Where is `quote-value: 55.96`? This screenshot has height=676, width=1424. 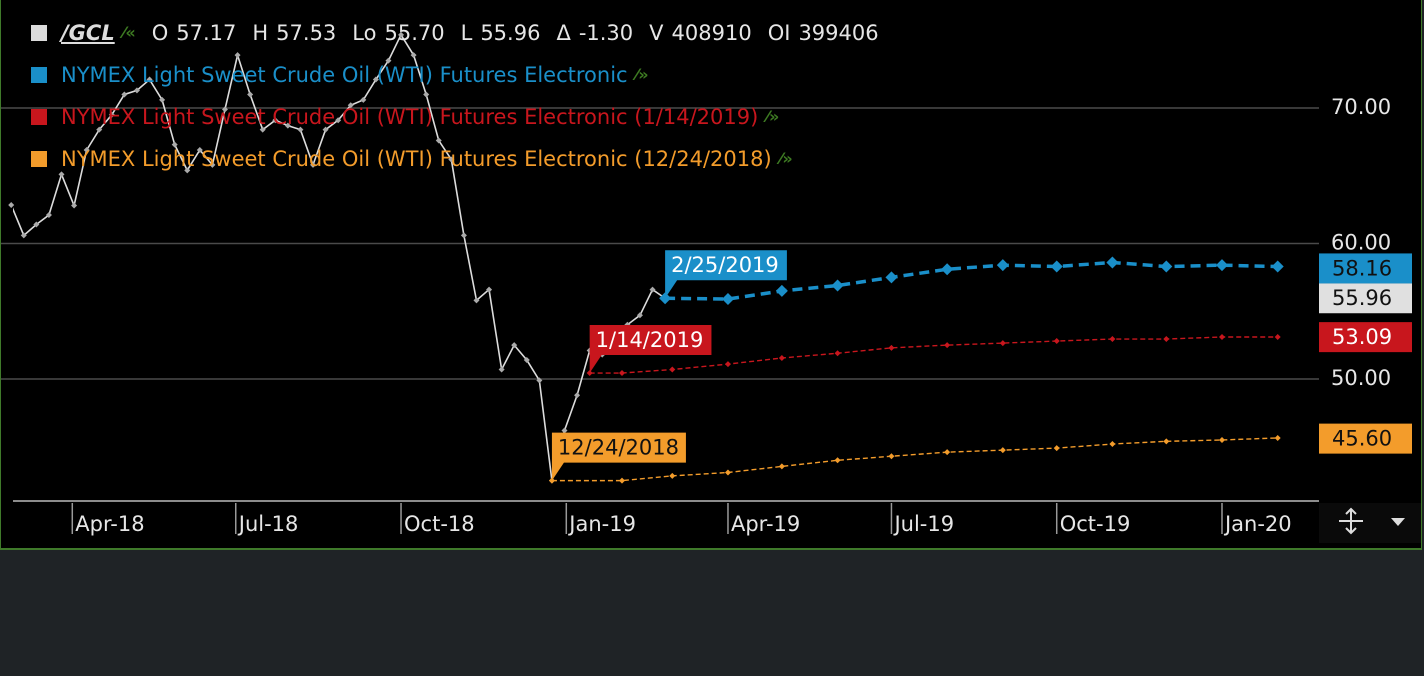 quote-value: 55.96 is located at coordinates (510, 33).